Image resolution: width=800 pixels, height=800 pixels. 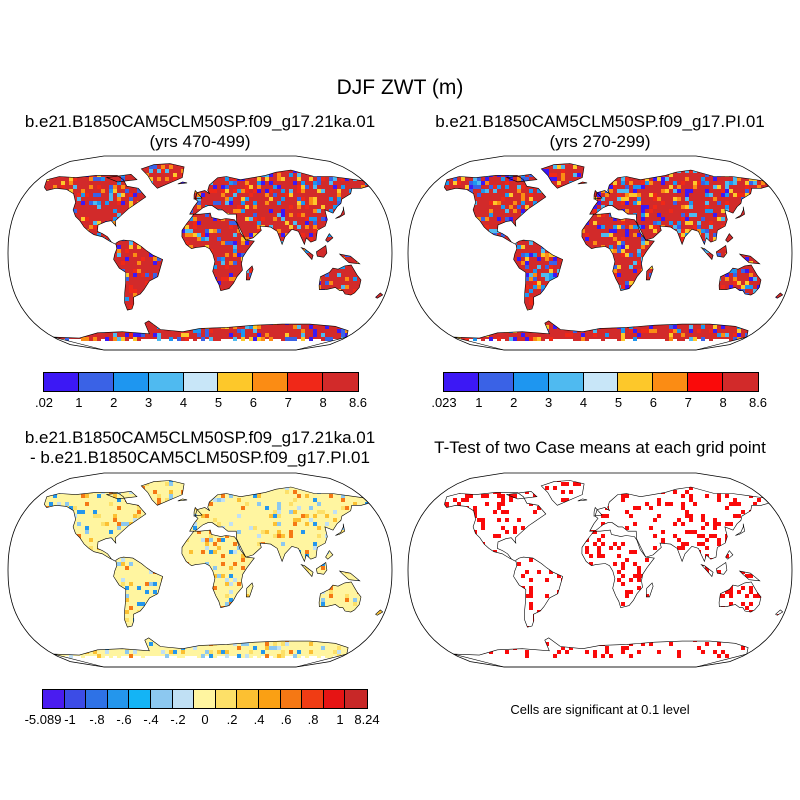 What do you see at coordinates (313, 719) in the screenshot?
I see `colorbar-tick-label: .8` at bounding box center [313, 719].